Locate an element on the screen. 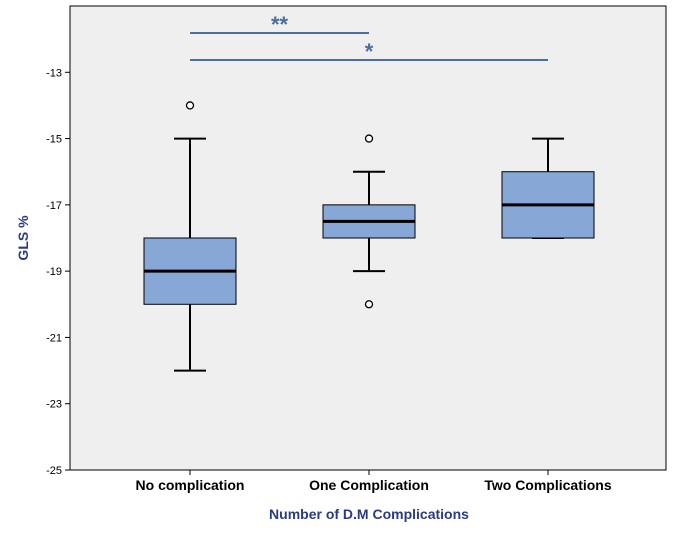 This screenshot has height=545, width=676. x-category-label: One Complication is located at coordinates (369, 485).